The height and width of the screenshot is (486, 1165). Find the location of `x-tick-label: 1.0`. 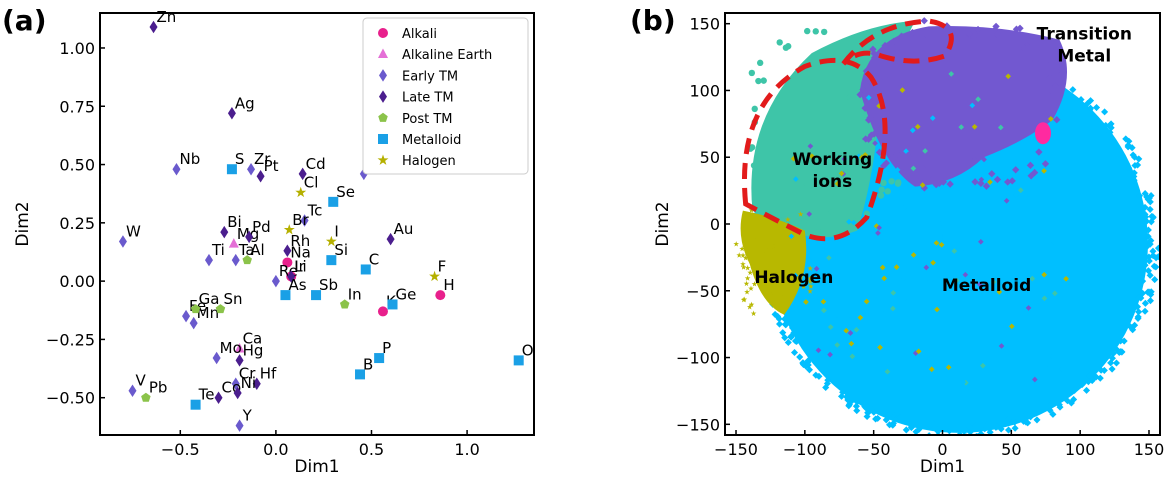

x-tick-label: 1.0 is located at coordinates (466, 449).